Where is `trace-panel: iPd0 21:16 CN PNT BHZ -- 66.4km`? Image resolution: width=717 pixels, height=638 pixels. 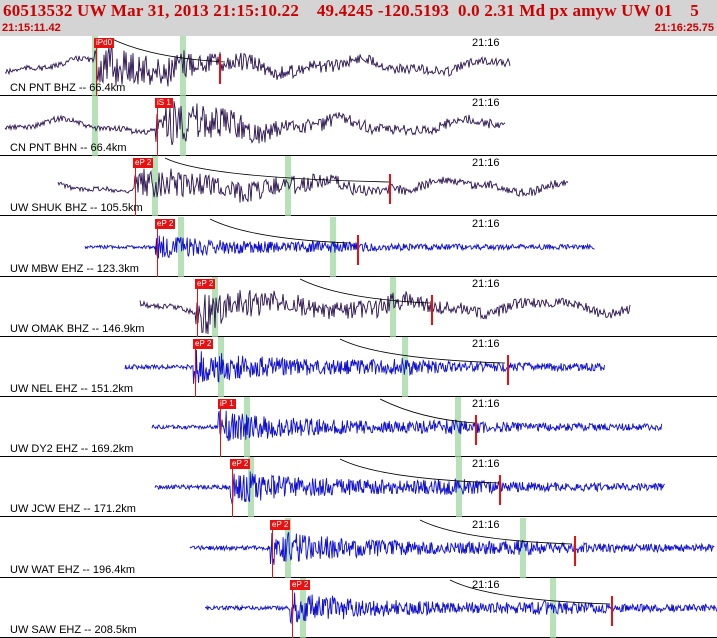 trace-panel: iPd0 21:16 CN PNT BHZ -- 66.4km is located at coordinates (358, 66).